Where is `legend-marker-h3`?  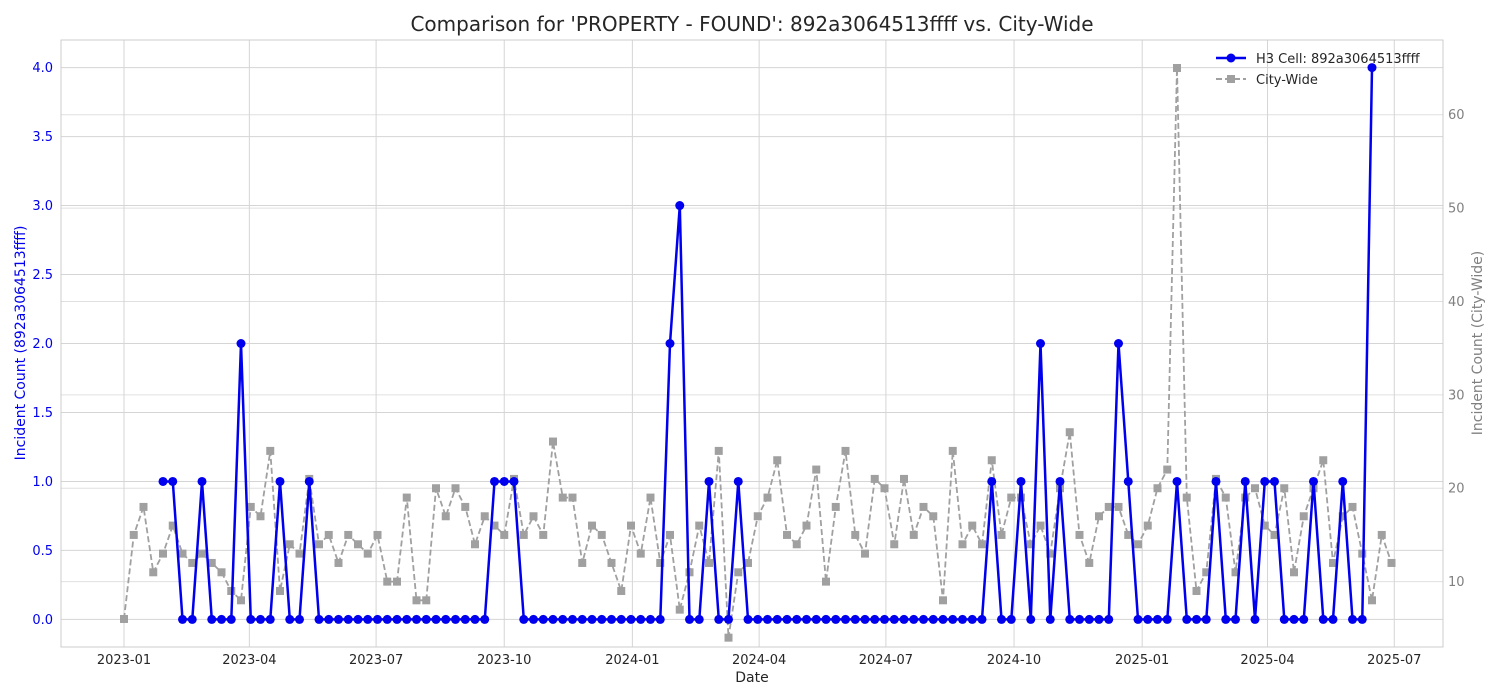
legend-marker-h3 is located at coordinates (1231, 58).